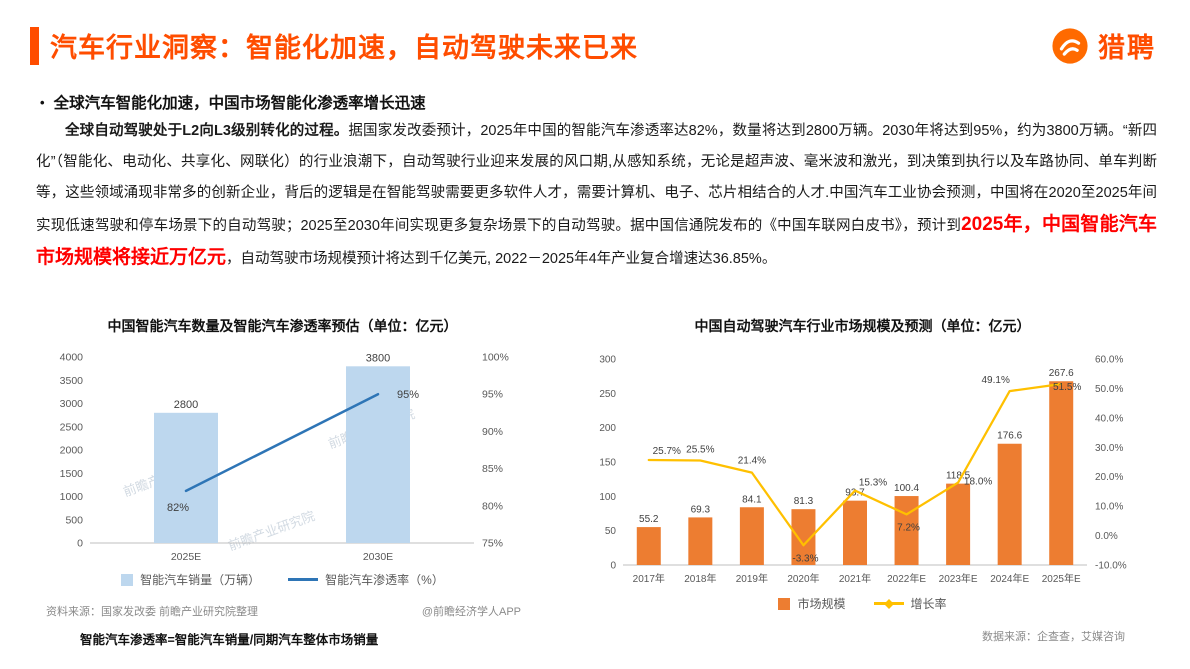  Describe the element at coordinates (1053, 637) in the screenshot. I see `right-source-text: 数据来源：企查查，艾媒咨询` at that location.